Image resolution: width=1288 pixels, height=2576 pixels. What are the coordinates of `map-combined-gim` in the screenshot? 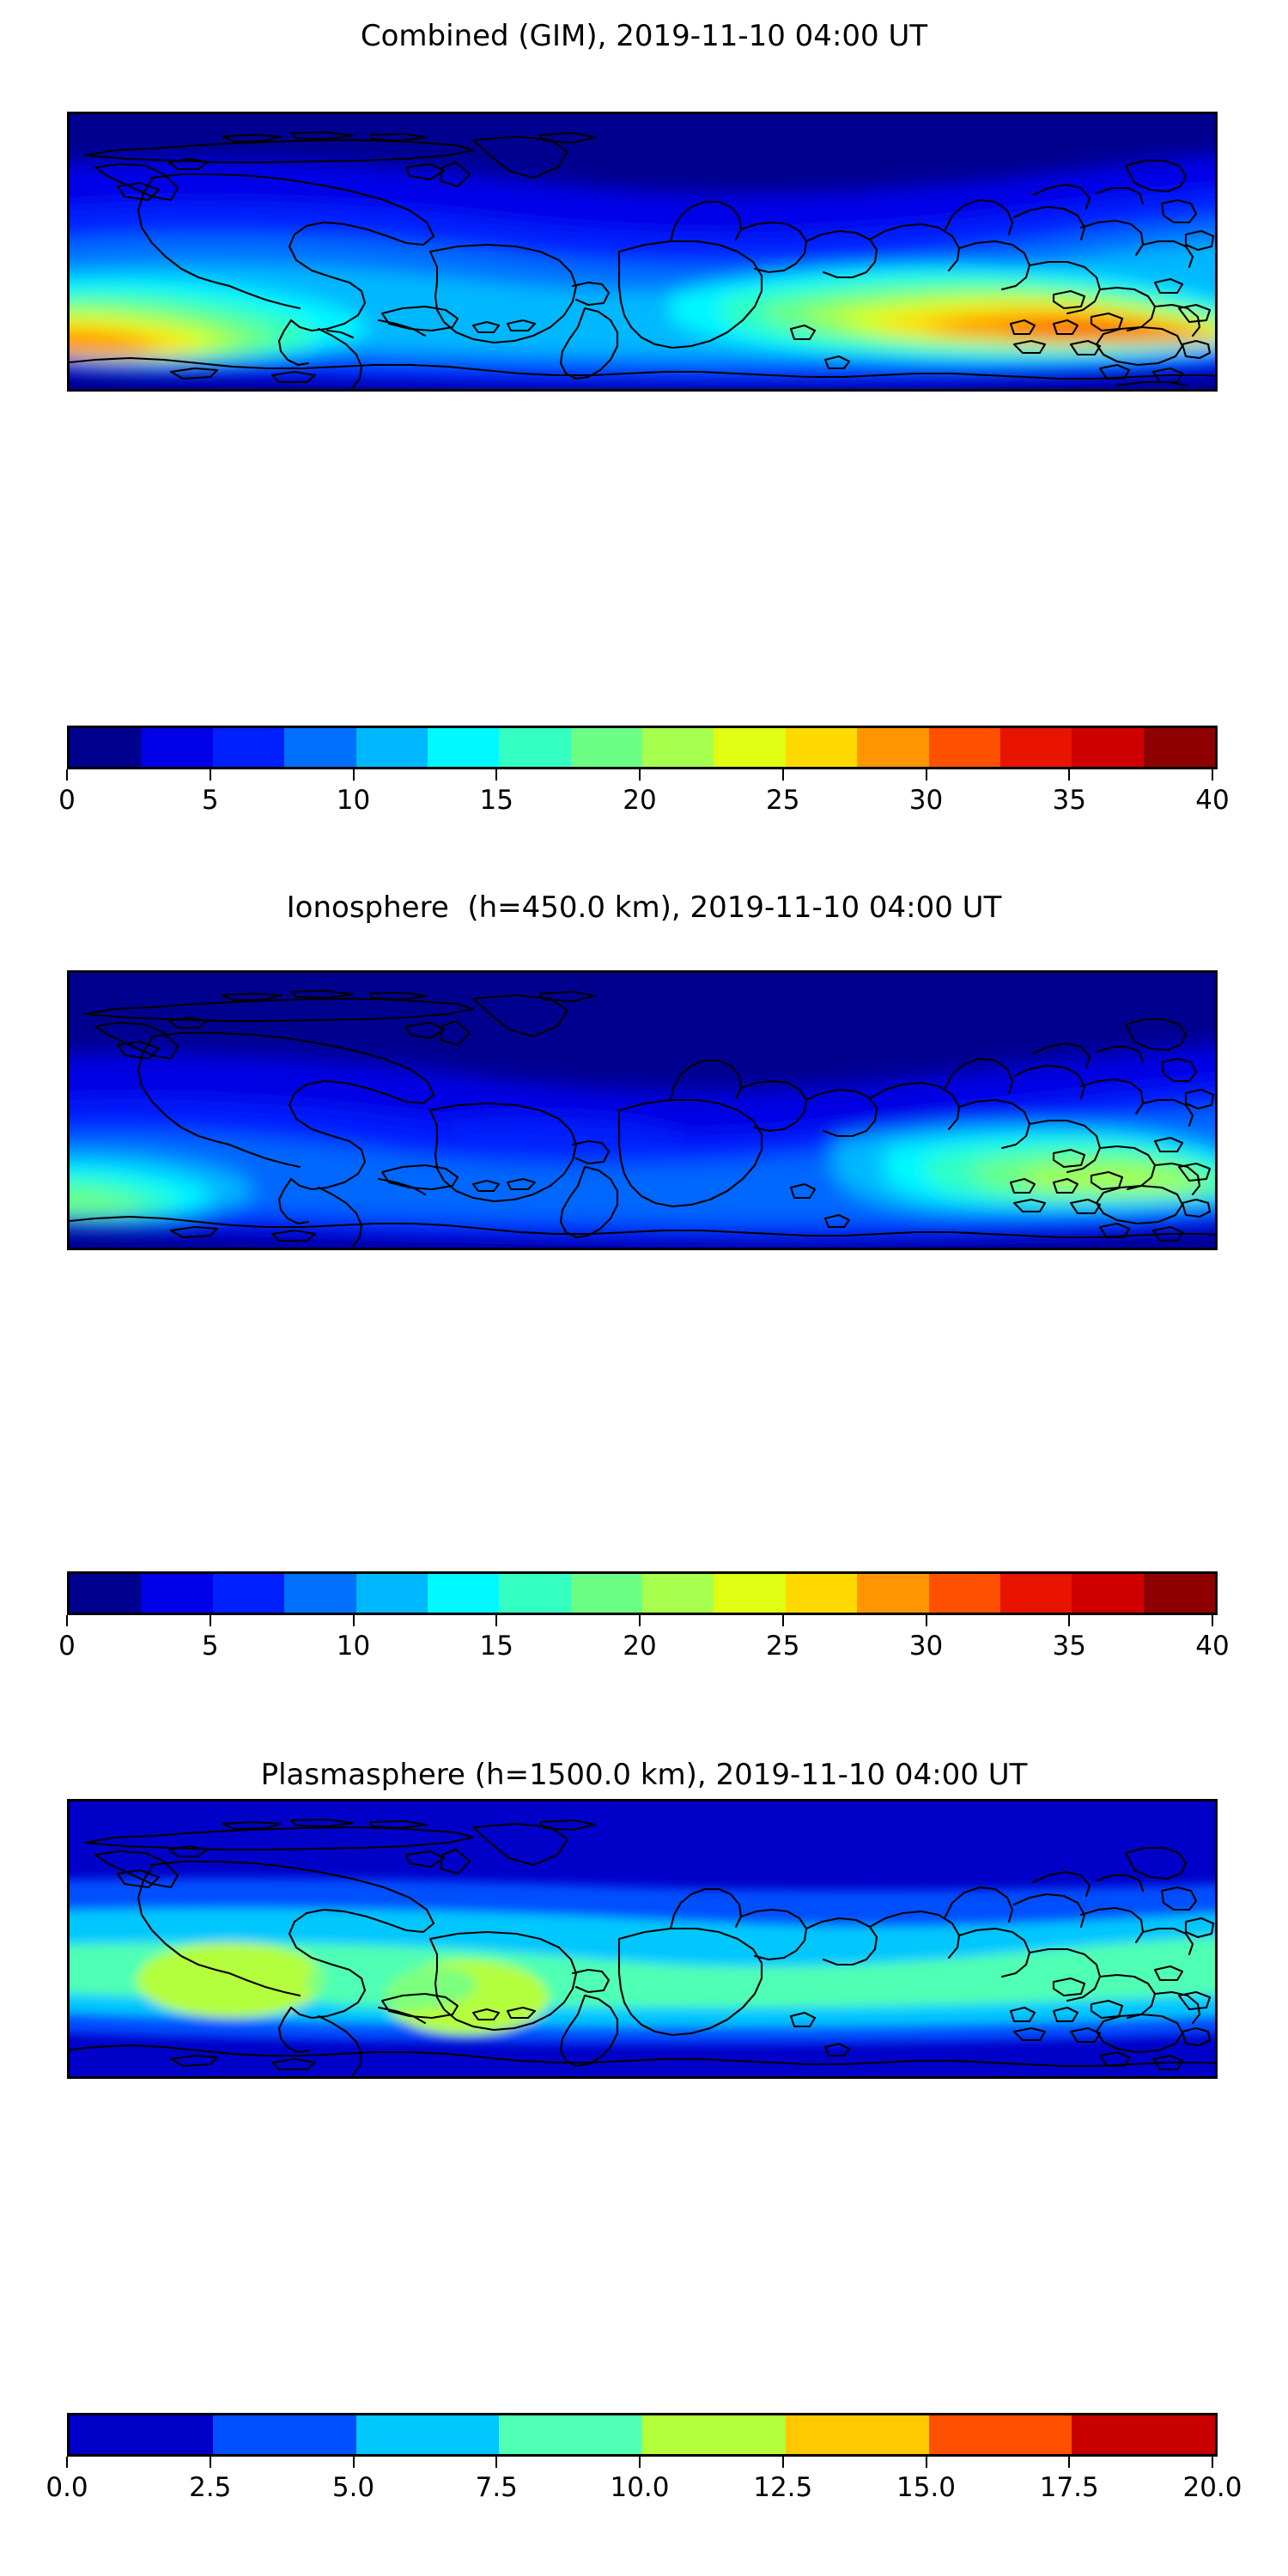 It's located at (642, 252).